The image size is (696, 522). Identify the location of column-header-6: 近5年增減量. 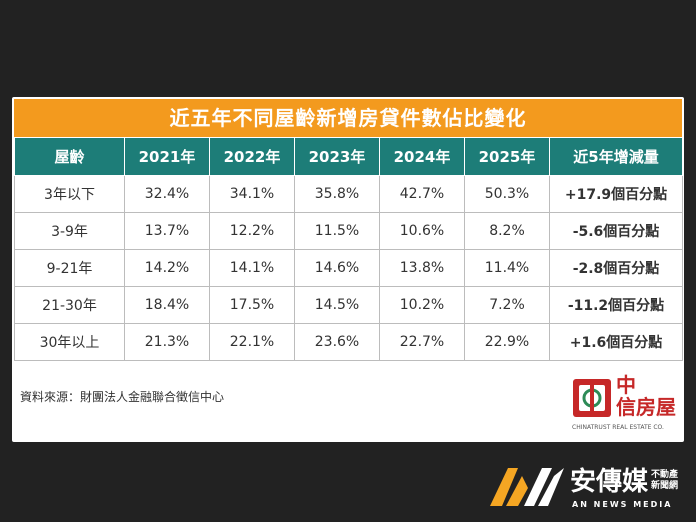
(616, 156).